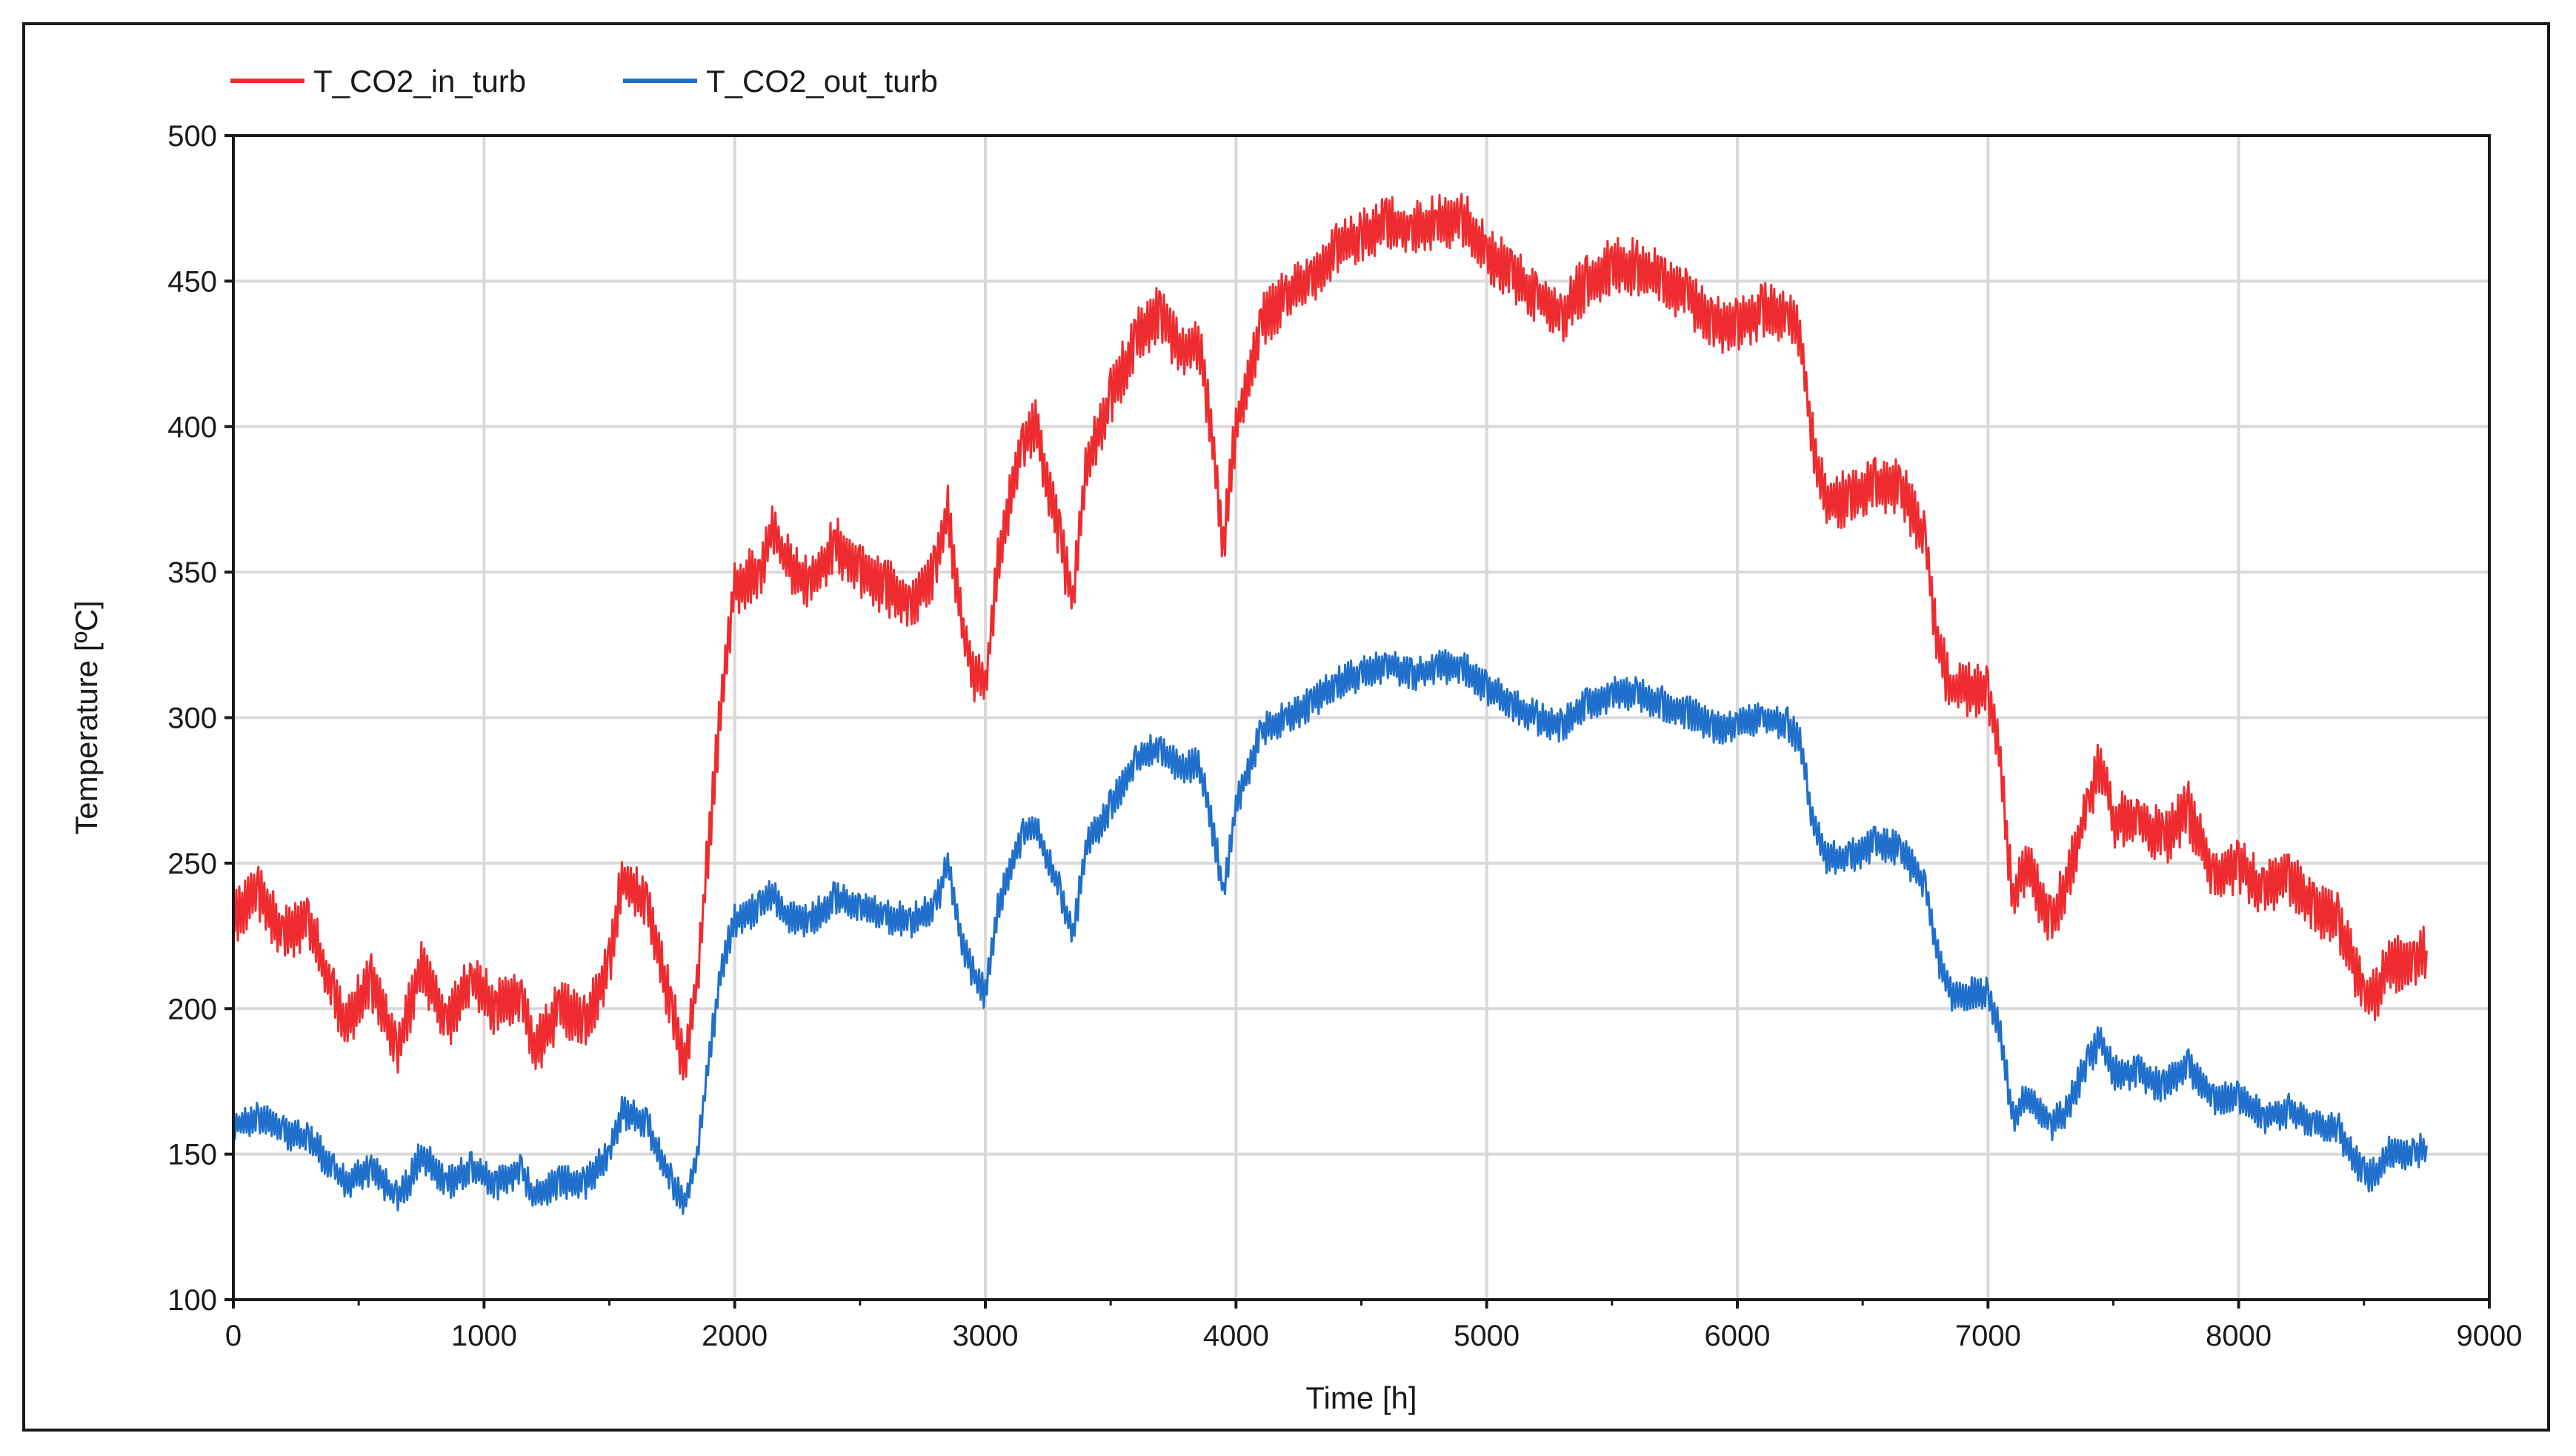  What do you see at coordinates (192, 1155) in the screenshot?
I see `y-tick-label: 150` at bounding box center [192, 1155].